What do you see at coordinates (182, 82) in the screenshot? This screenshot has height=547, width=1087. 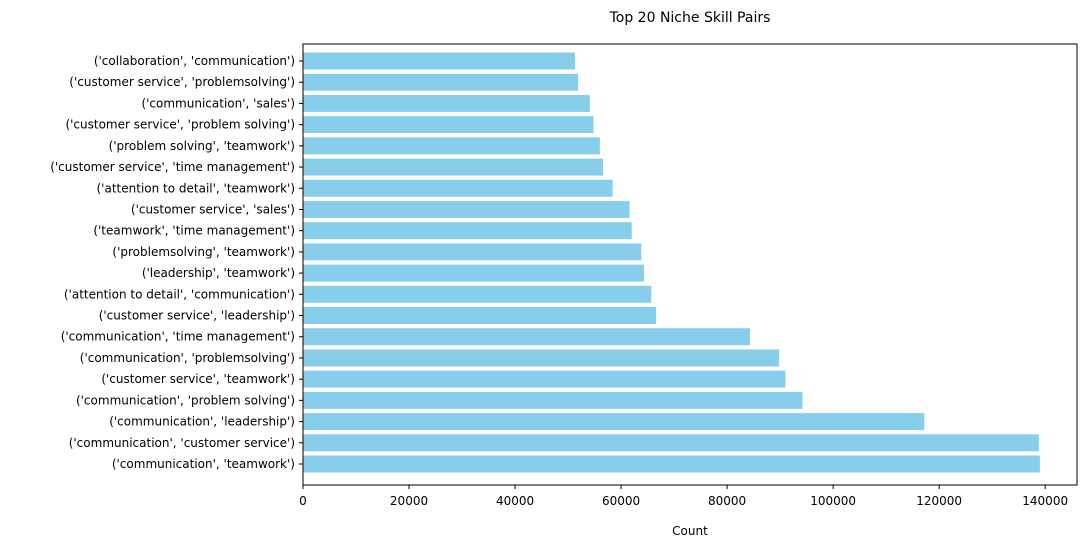 I see `y-tick-label: ('customer service', 'problemsolving')` at bounding box center [182, 82].